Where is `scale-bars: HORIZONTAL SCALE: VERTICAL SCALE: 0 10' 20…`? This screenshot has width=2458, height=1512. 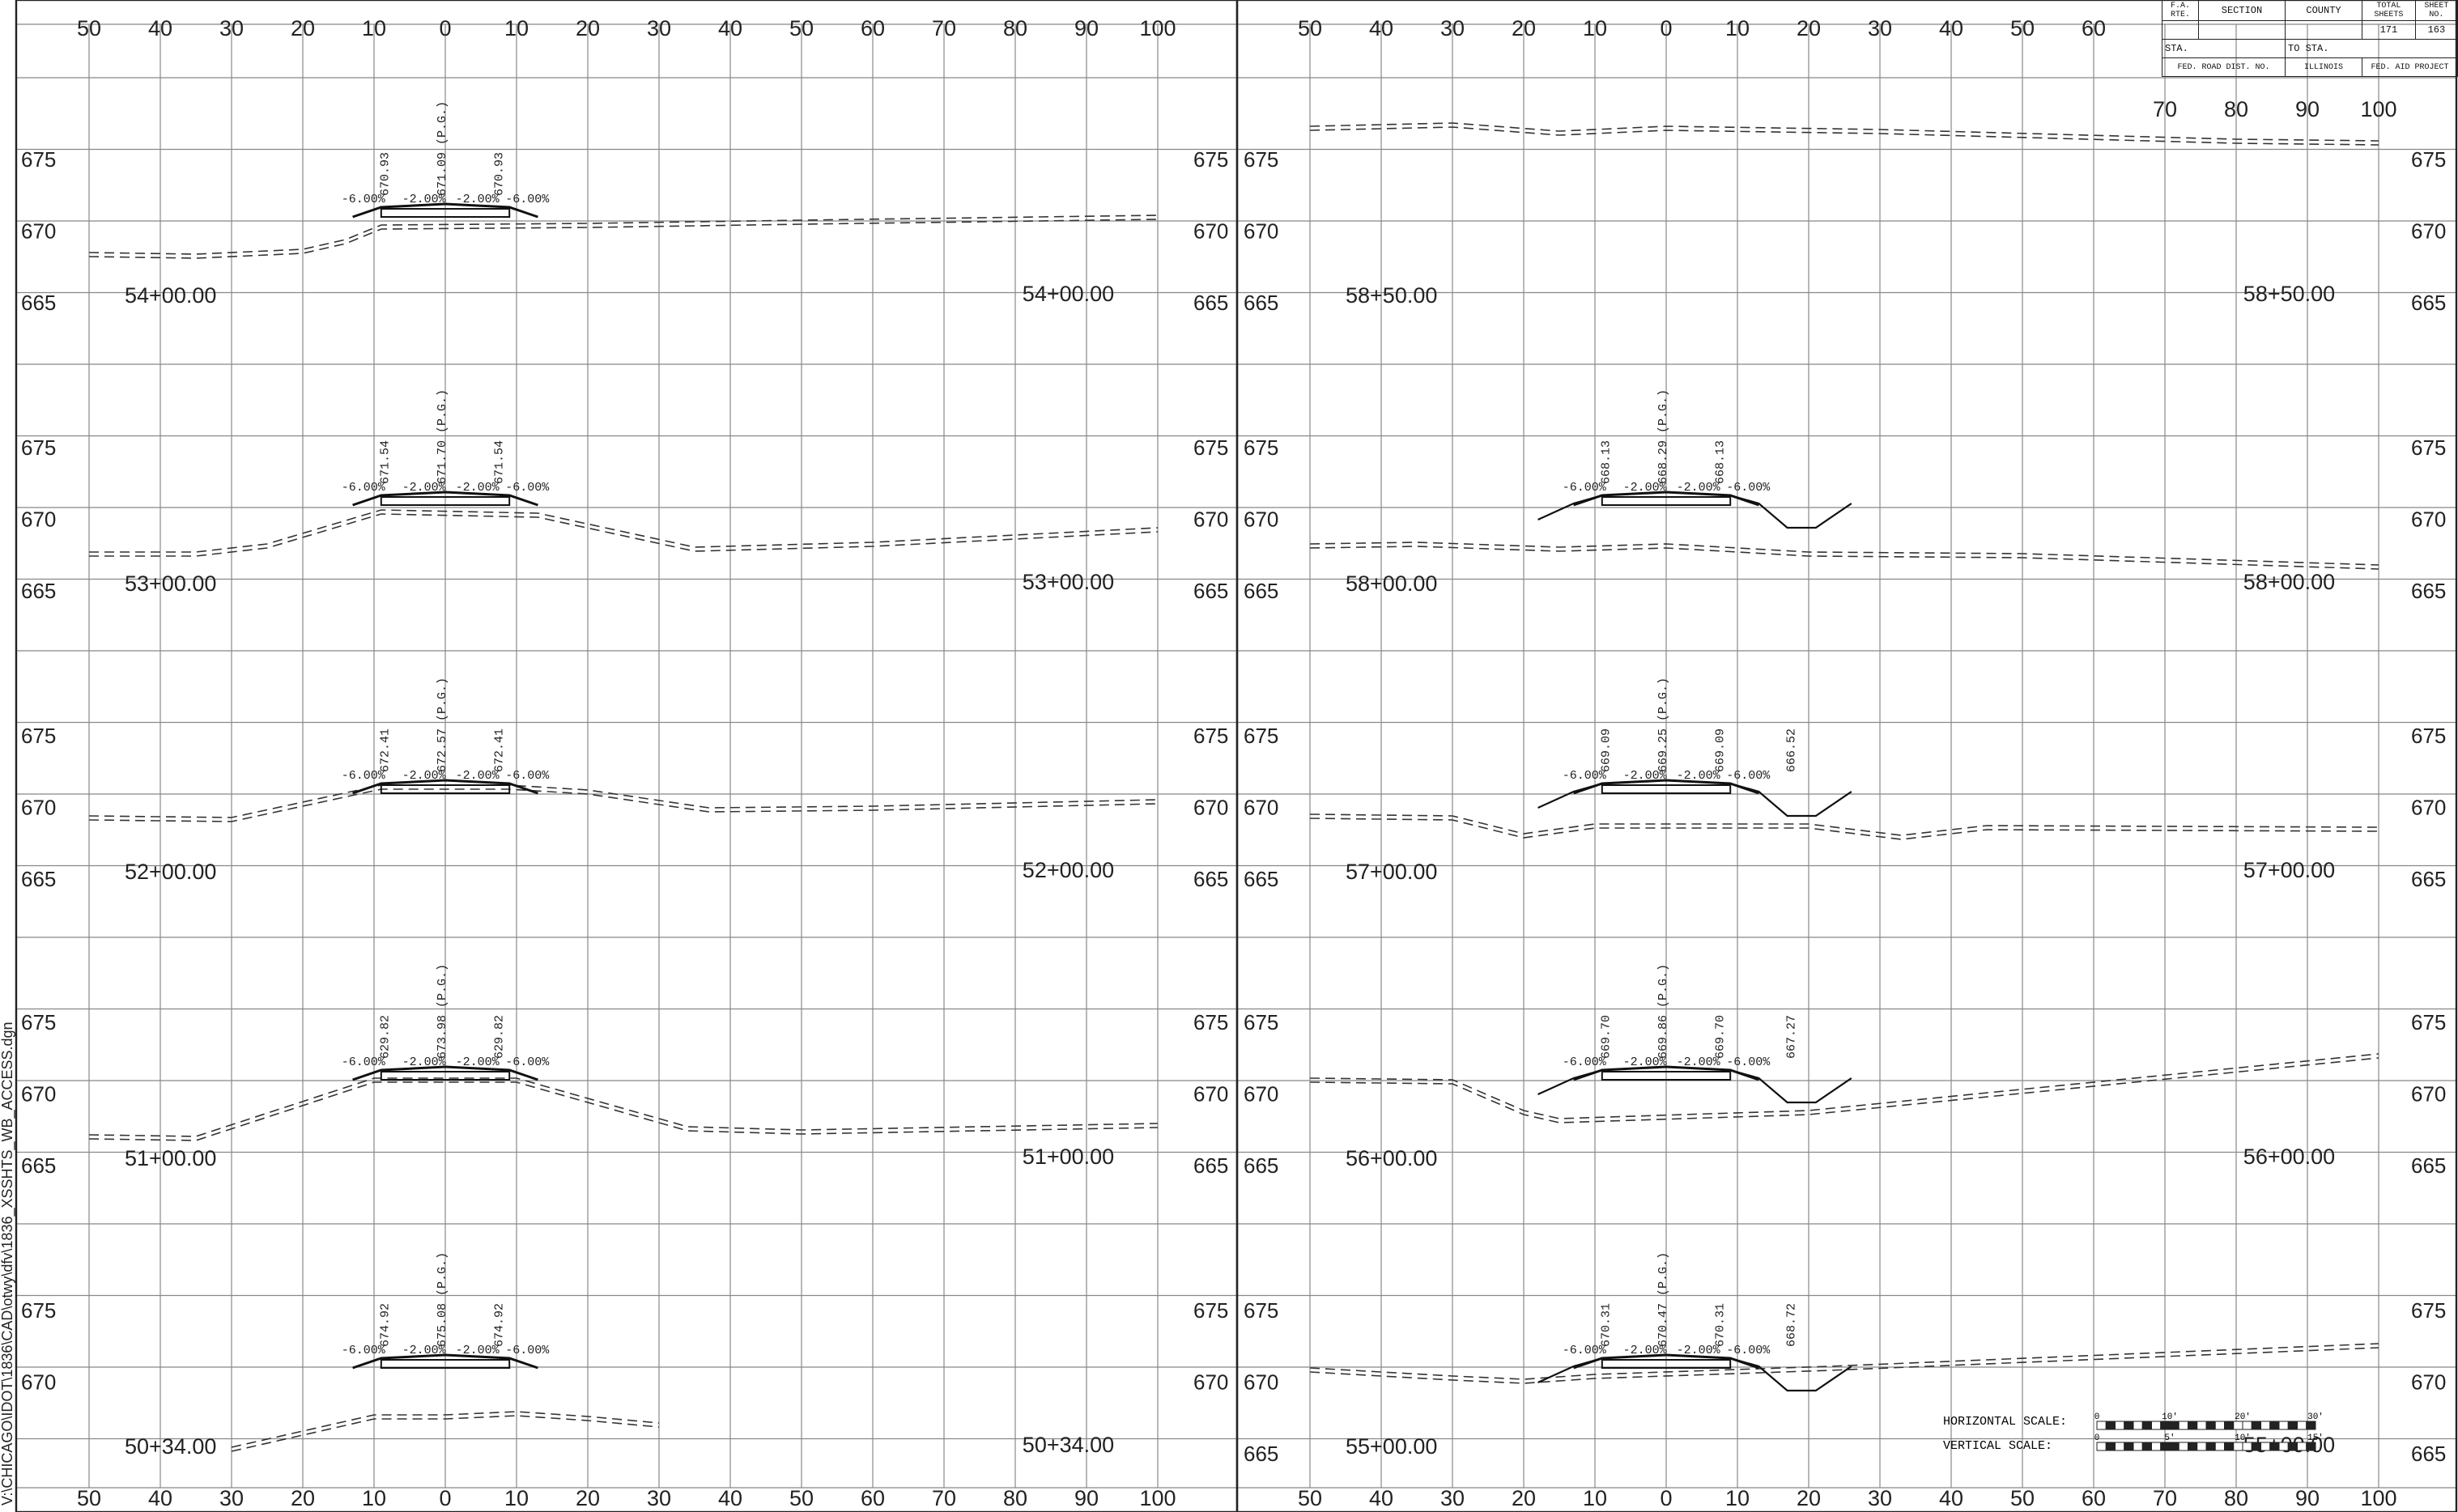
scale-bars: HORIZONTAL SCALE: VERTICAL SCALE: 0 10' 20… is located at coordinates (2133, 1432).